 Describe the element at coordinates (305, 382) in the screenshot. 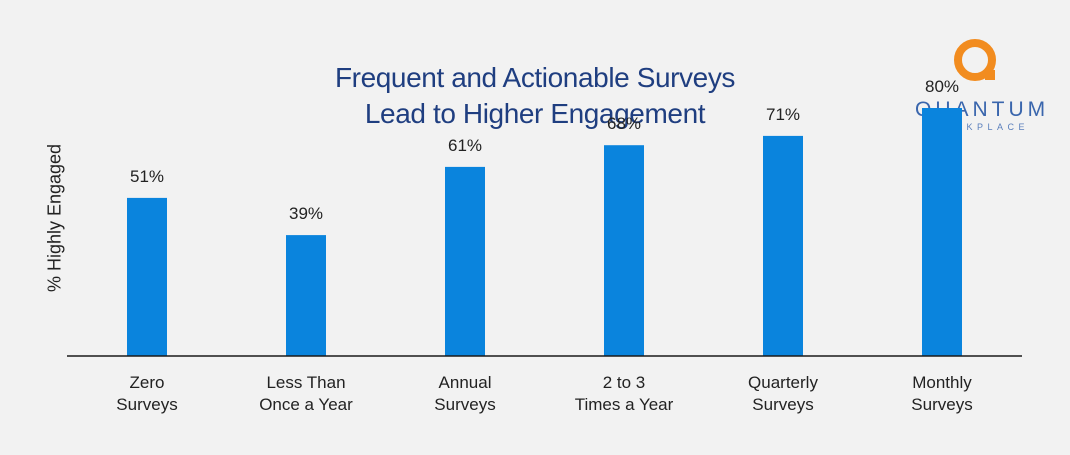

I see `x-tick-label: Less Than` at that location.